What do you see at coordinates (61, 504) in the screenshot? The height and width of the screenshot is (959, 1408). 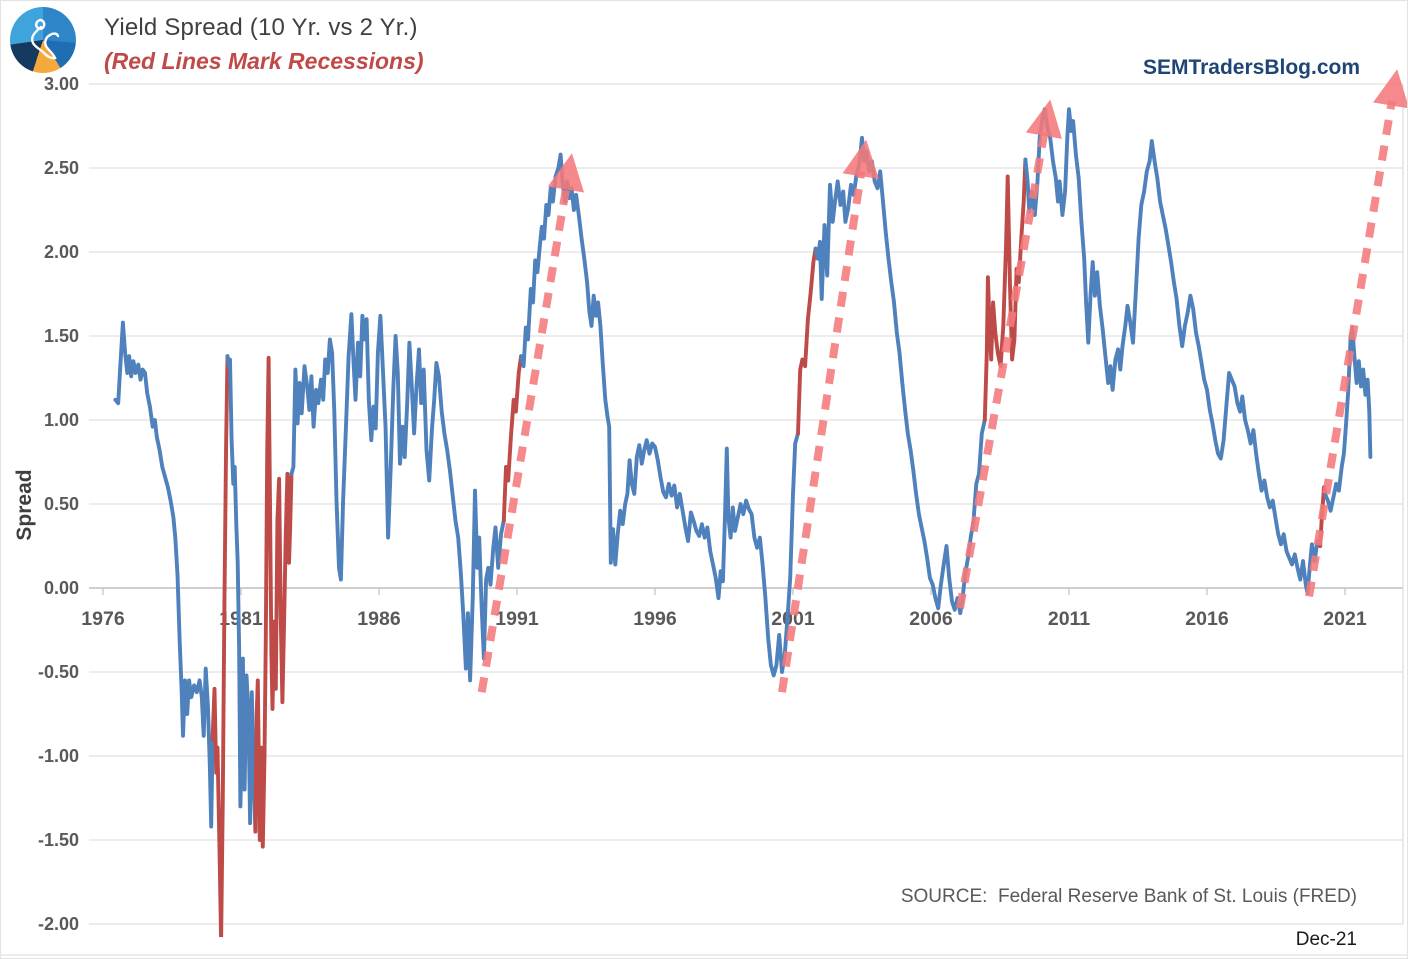 I see `y-tick-label: 0.50` at bounding box center [61, 504].